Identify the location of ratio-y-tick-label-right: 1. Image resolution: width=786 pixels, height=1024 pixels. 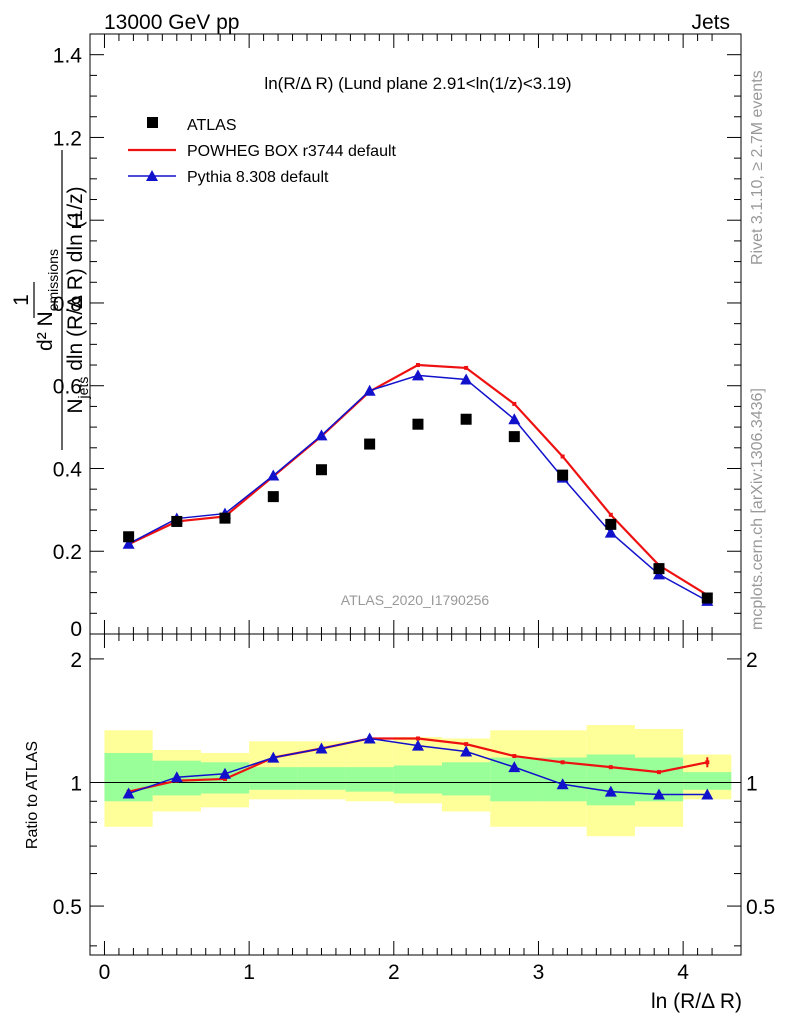
(752, 783).